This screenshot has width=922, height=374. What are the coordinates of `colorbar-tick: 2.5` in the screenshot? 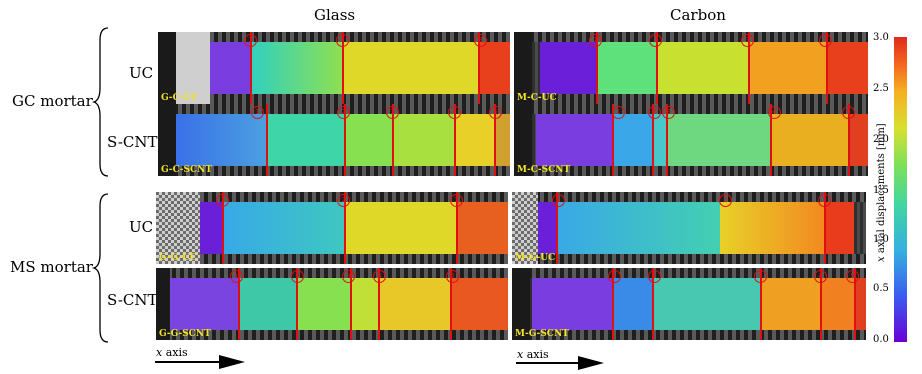 It's located at (881, 88).